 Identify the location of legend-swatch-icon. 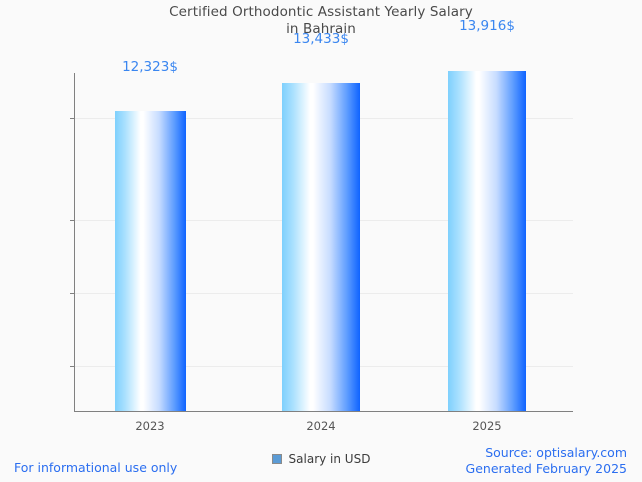
(276, 459).